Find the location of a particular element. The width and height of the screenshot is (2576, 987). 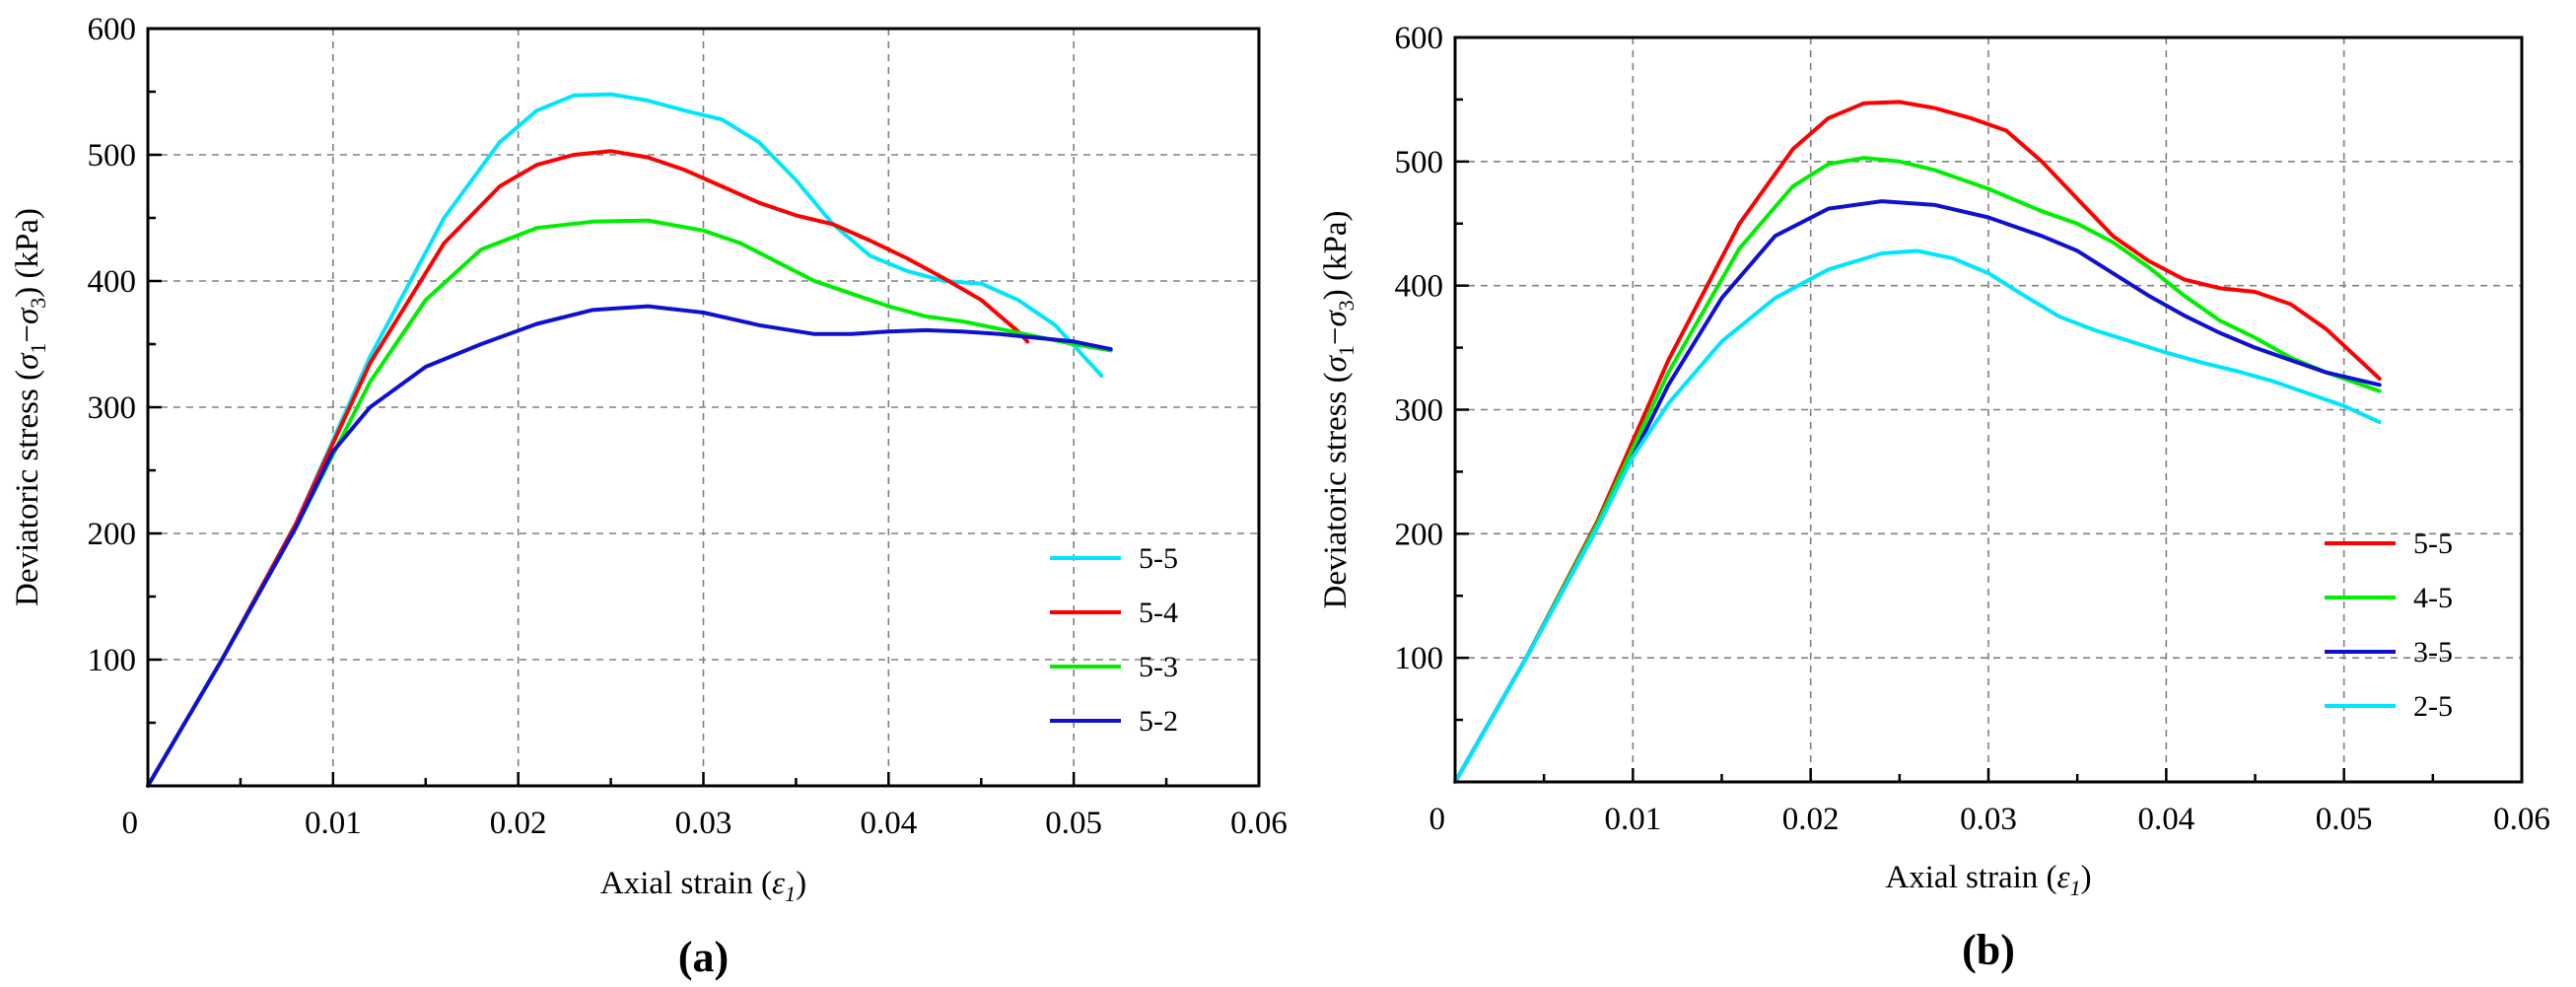

legend-label-2-5: 2-5 is located at coordinates (2433, 706).